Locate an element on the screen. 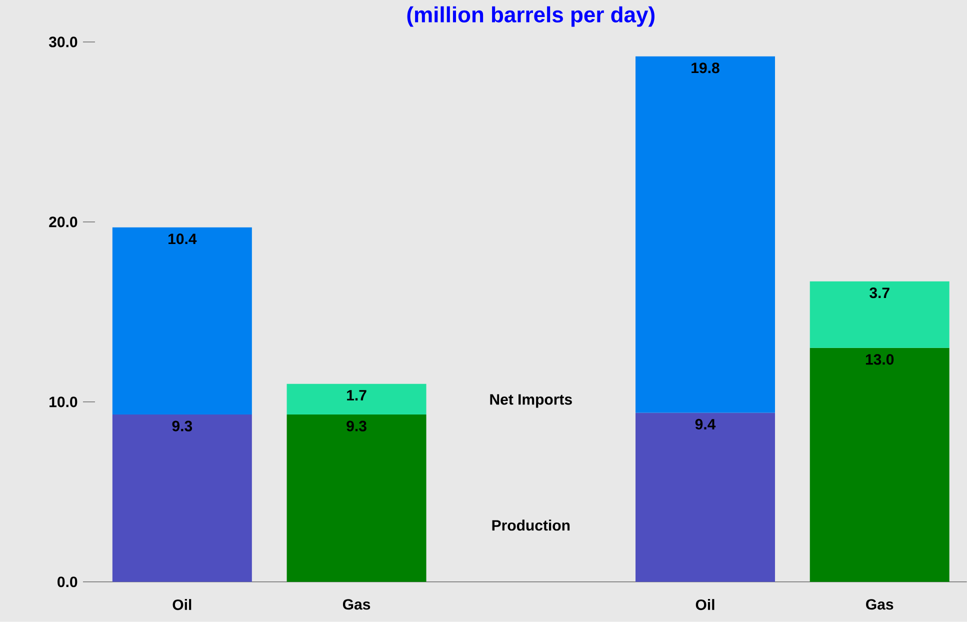  data-label: 10.4 is located at coordinates (182, 239).